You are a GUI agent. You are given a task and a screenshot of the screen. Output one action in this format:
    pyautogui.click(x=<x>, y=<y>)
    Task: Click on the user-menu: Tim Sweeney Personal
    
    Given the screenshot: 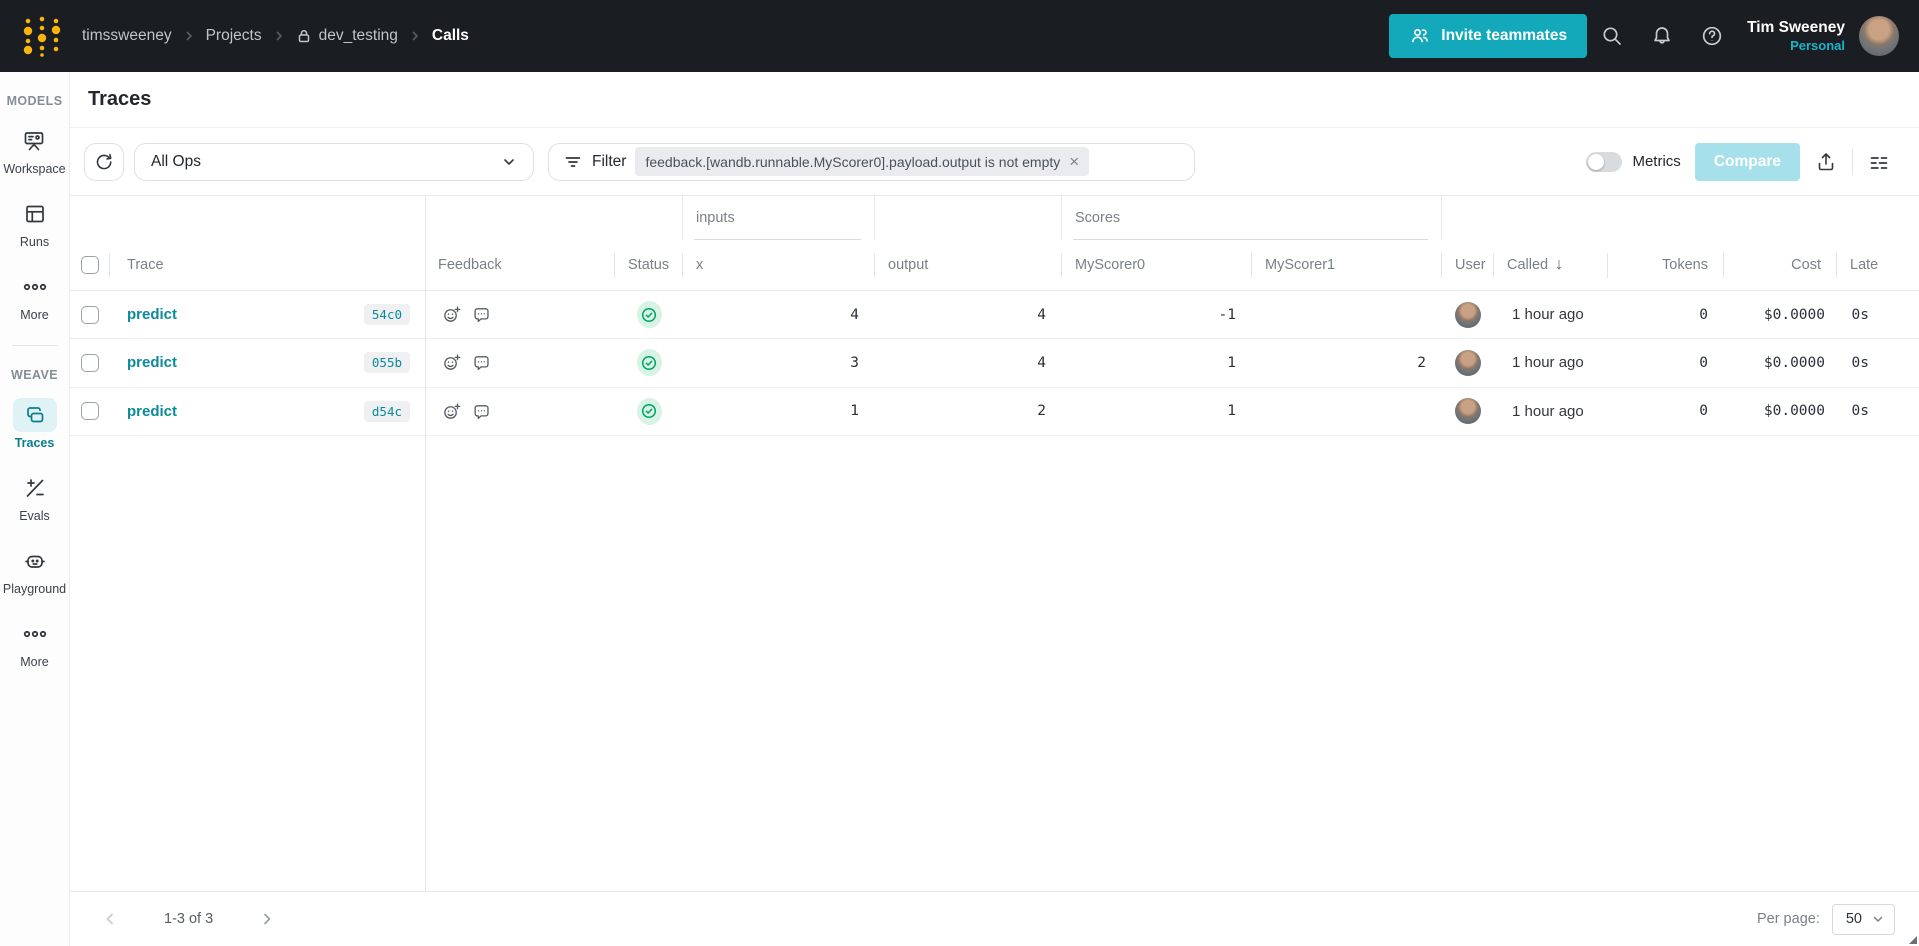 What is the action you would take?
    pyautogui.click(x=1796, y=36)
    